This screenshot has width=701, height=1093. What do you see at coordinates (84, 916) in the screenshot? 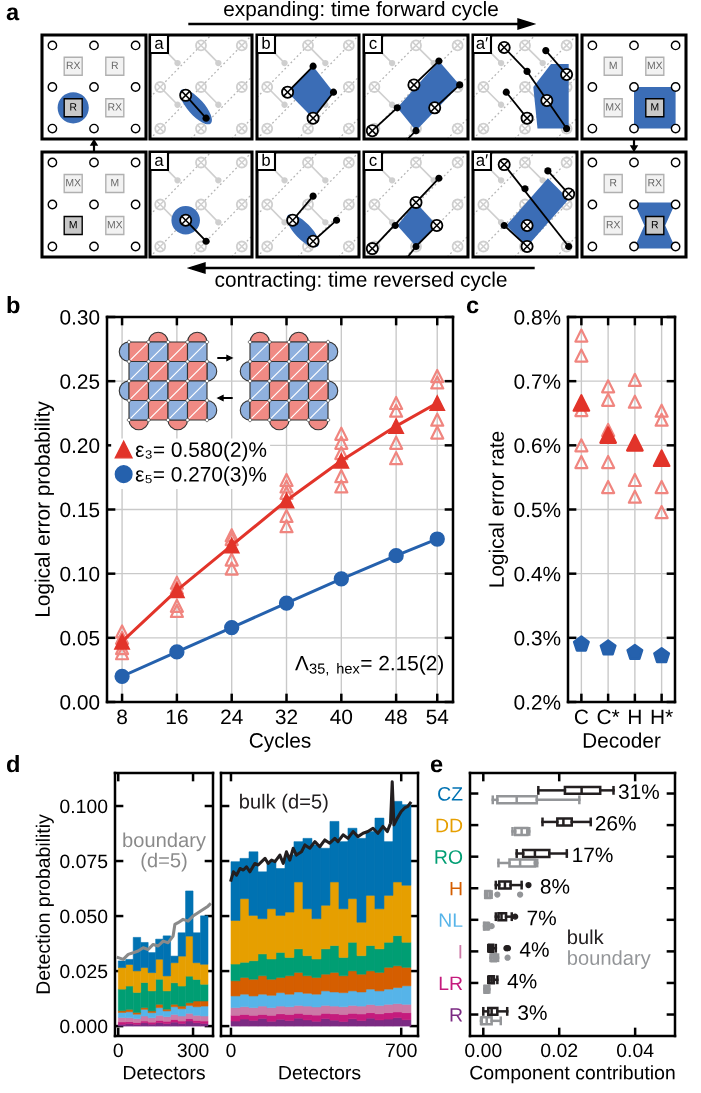
I see `y-tick-label: 0.050` at bounding box center [84, 916].